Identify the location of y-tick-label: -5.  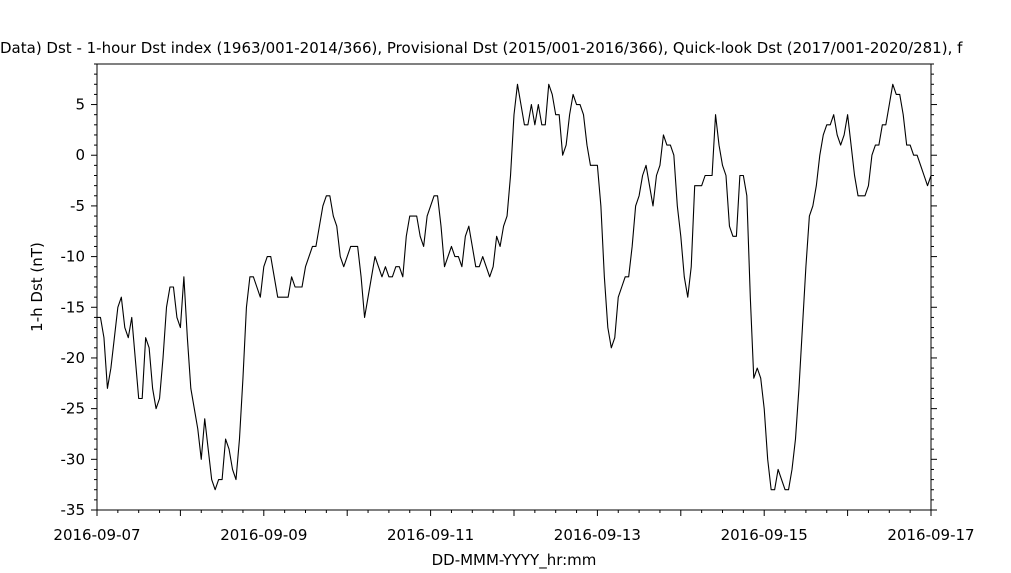
(77, 206).